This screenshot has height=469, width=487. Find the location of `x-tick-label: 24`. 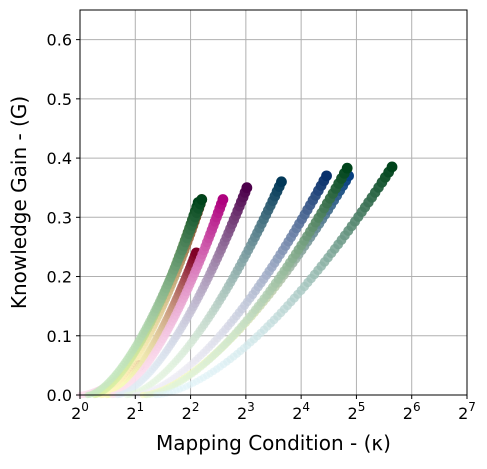

x-tick-label: 24 is located at coordinates (301, 411).